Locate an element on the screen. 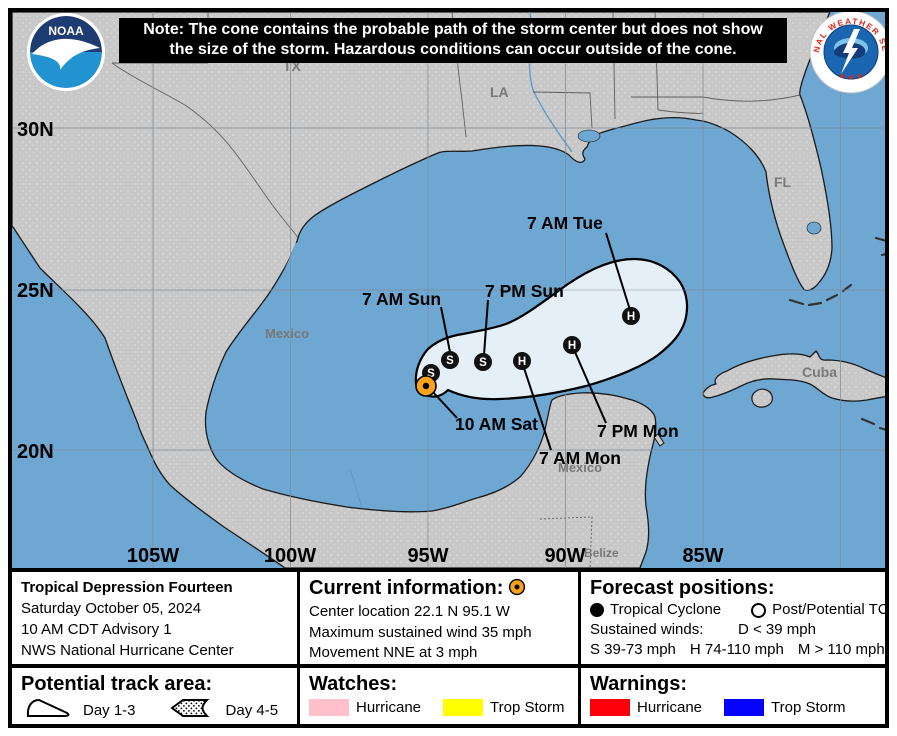  track-point-h1: H is located at coordinates (522, 361).